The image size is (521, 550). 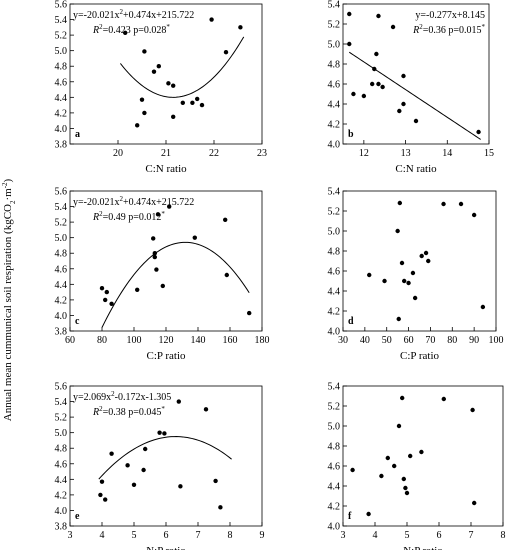 I want to click on x-tick-label: 6, so click(x=439, y=535).